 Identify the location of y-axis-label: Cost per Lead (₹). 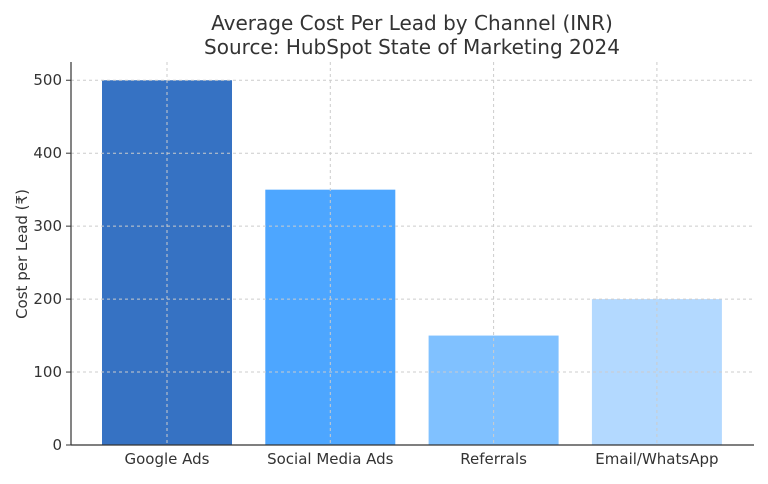
(22, 254).